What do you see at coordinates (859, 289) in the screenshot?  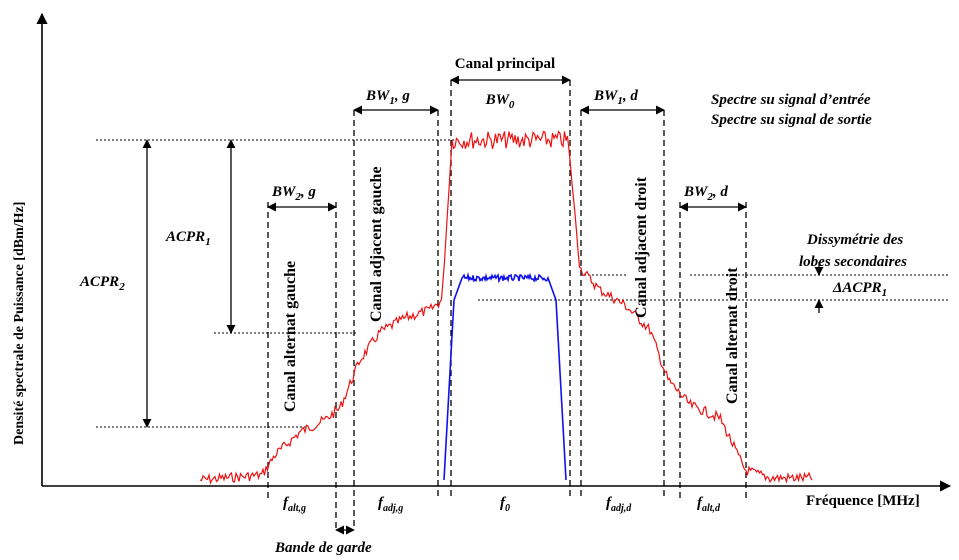 I see `delta-acpr-label: ΔACPR1` at bounding box center [859, 289].